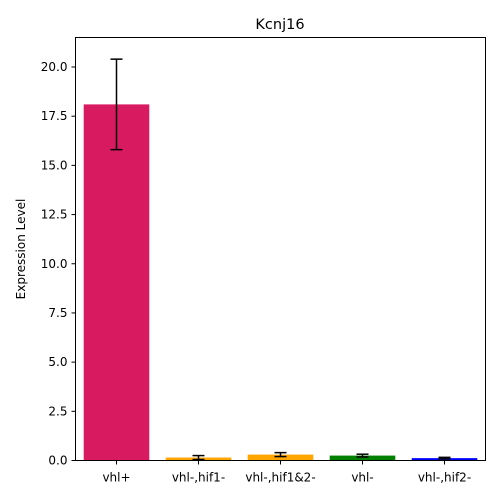 The height and width of the screenshot is (500, 500). What do you see at coordinates (198, 478) in the screenshot?
I see `x-tick-label: vhl-,hif1-` at bounding box center [198, 478].